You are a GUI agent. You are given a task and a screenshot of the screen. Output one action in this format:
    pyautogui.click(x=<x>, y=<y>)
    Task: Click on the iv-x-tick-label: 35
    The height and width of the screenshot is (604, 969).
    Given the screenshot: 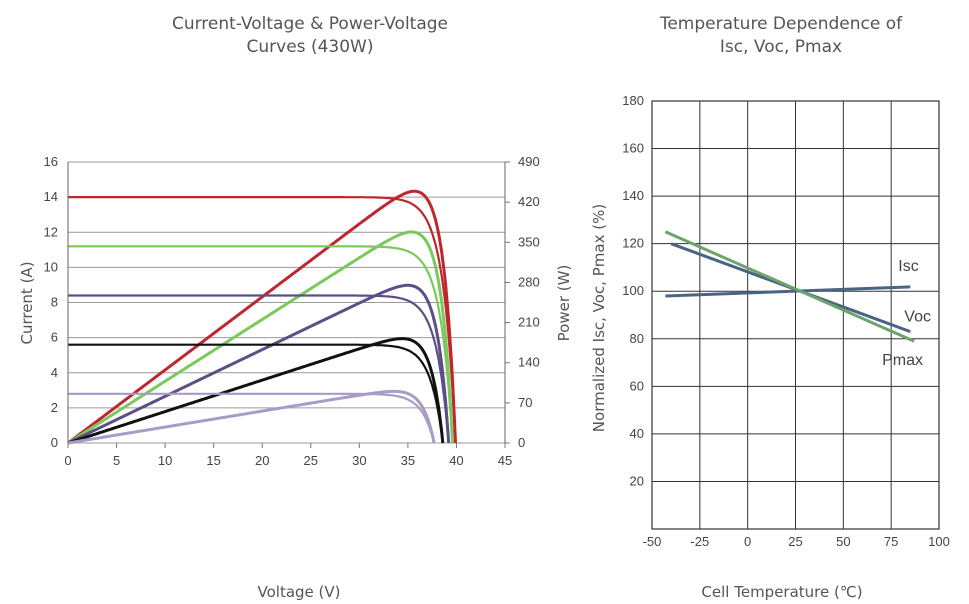 What is the action you would take?
    pyautogui.click(x=408, y=460)
    